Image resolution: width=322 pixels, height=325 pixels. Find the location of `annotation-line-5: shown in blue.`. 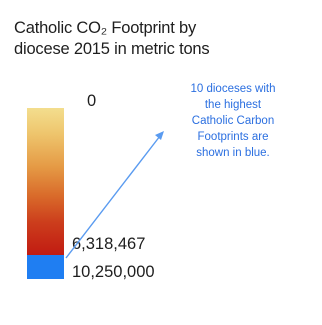

annotation-line-5: shown in blue. is located at coordinates (233, 153).